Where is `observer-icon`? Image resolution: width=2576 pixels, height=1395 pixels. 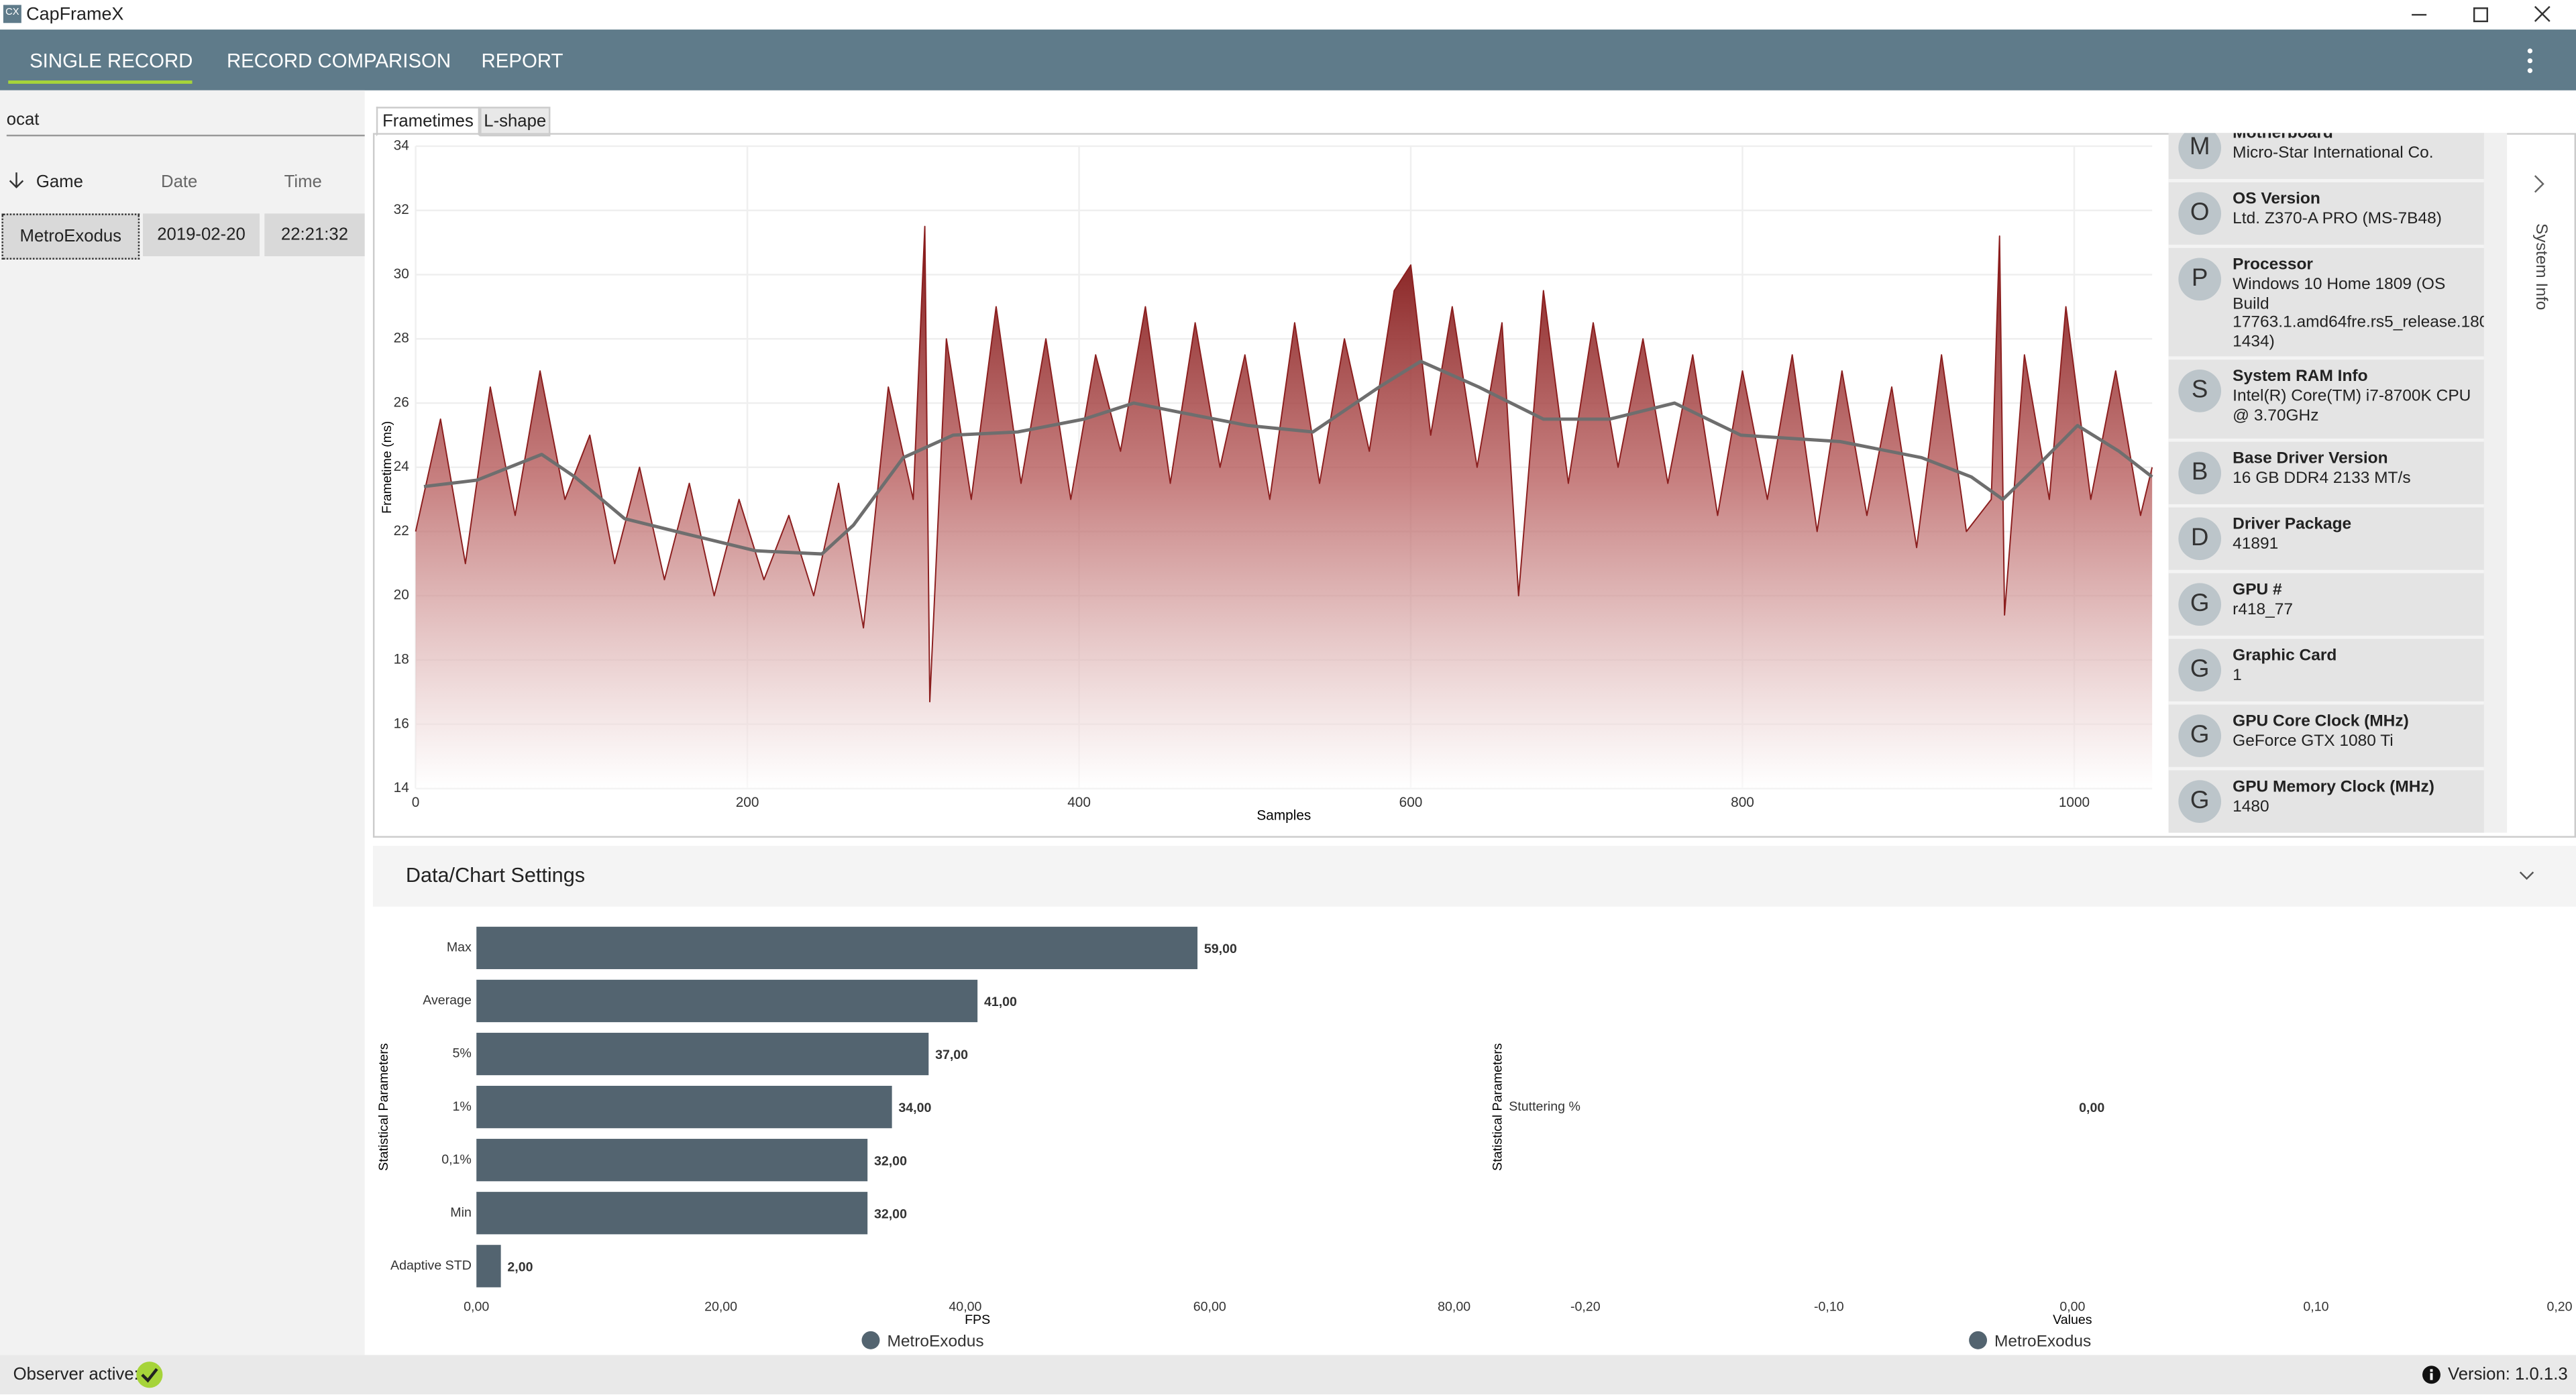 observer-icon is located at coordinates (149, 1374).